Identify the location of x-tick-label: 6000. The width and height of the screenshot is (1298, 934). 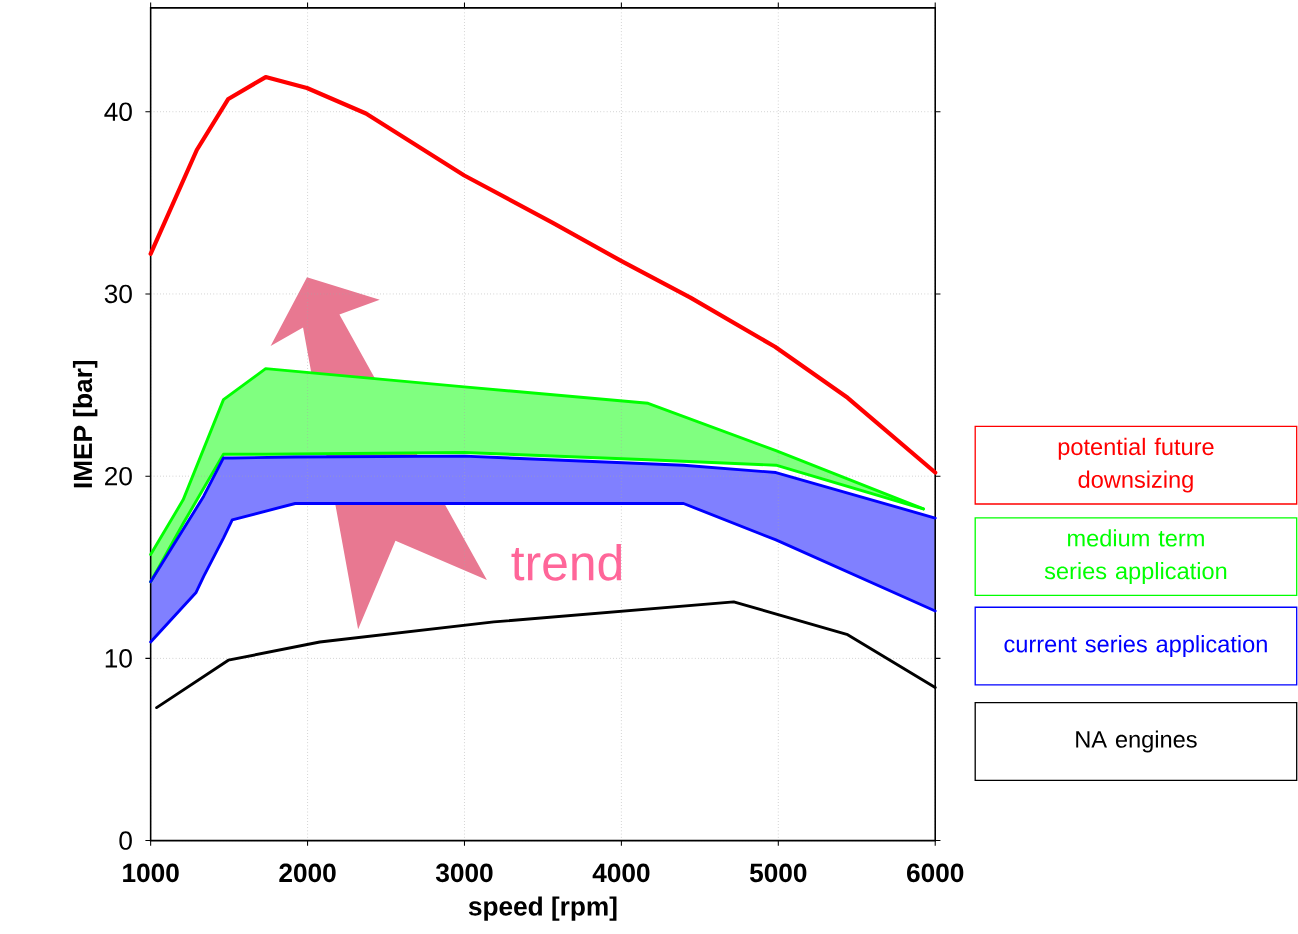
(935, 873).